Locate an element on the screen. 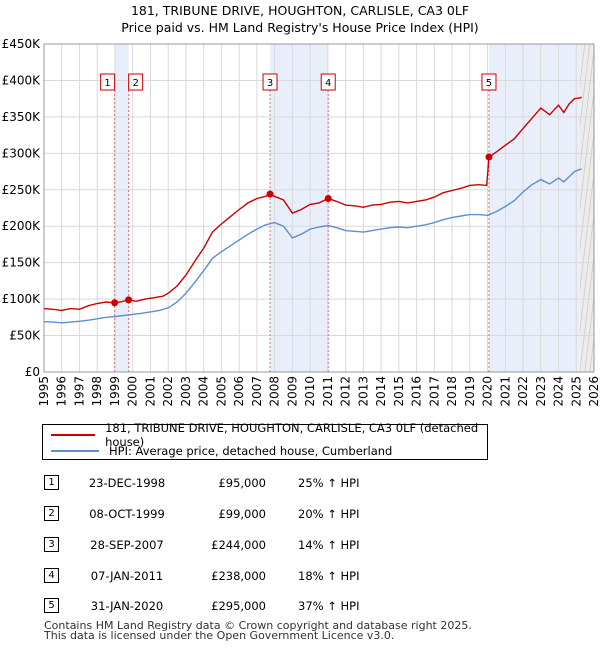 This screenshot has width=600, height=650. sale-price: £295,000 is located at coordinates (238, 606).